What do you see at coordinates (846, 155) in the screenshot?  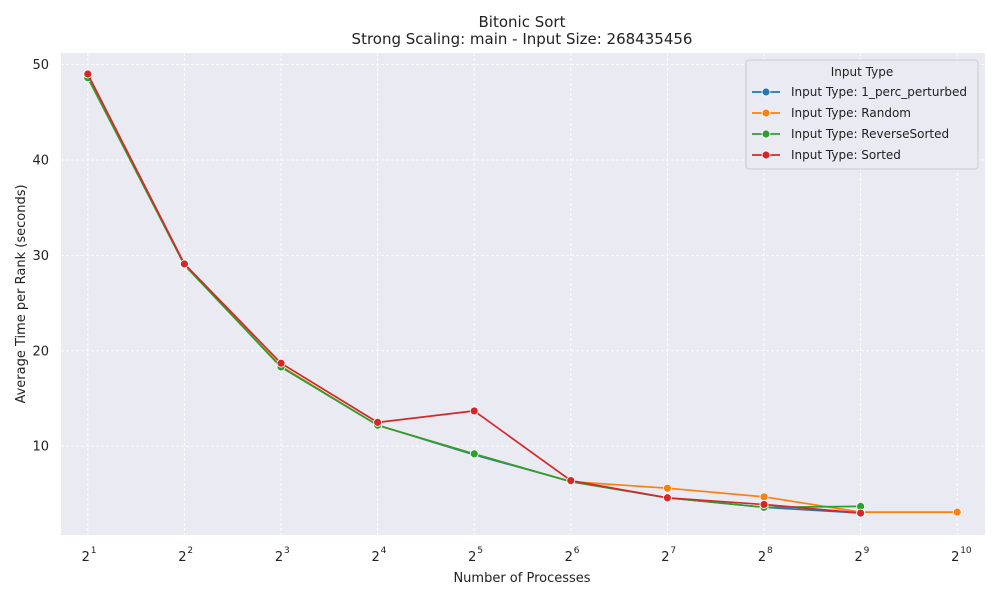 I see `legend-label: Input Type: Sorted` at bounding box center [846, 155].